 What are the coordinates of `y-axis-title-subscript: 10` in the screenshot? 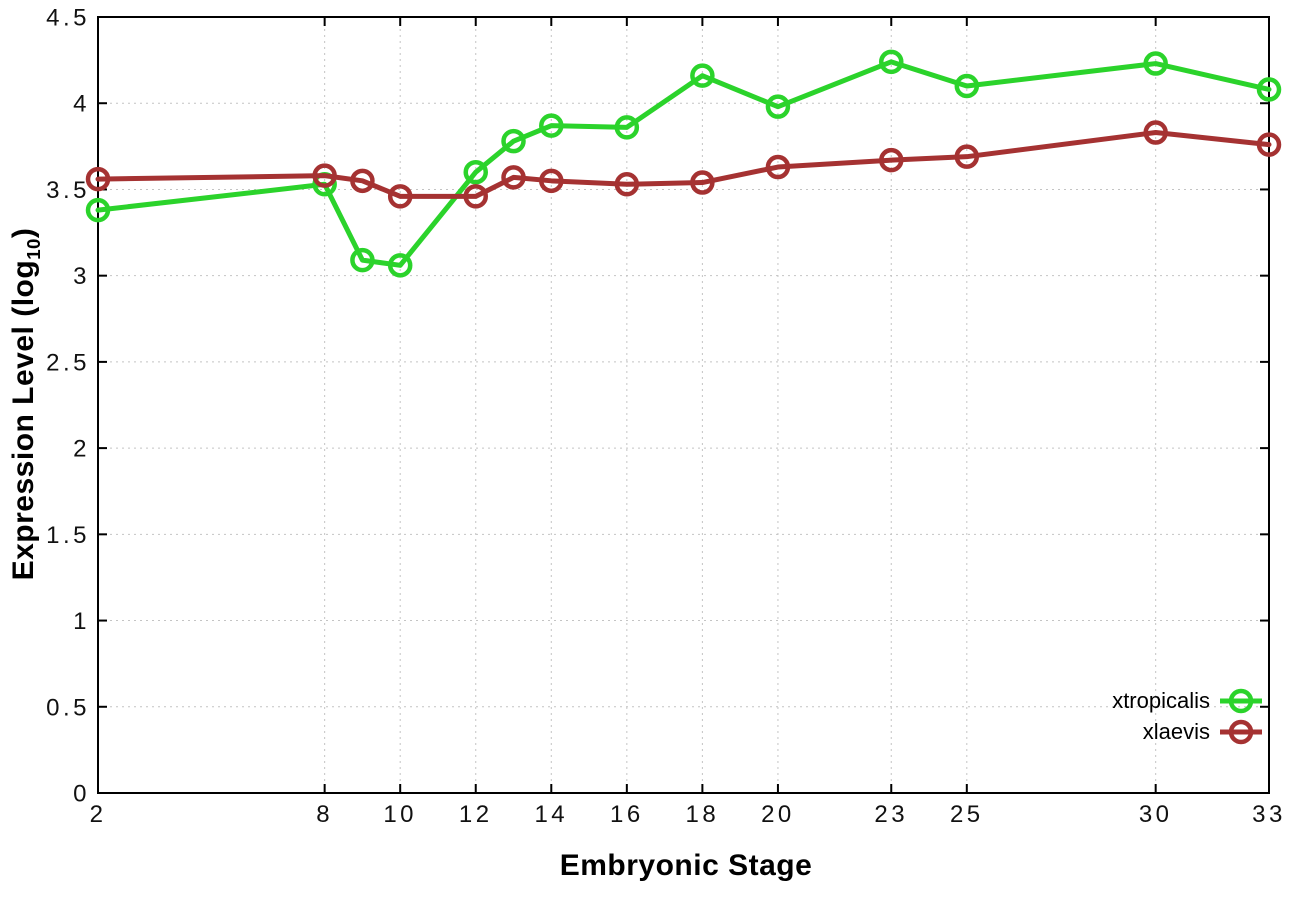 It's located at (33, 249).